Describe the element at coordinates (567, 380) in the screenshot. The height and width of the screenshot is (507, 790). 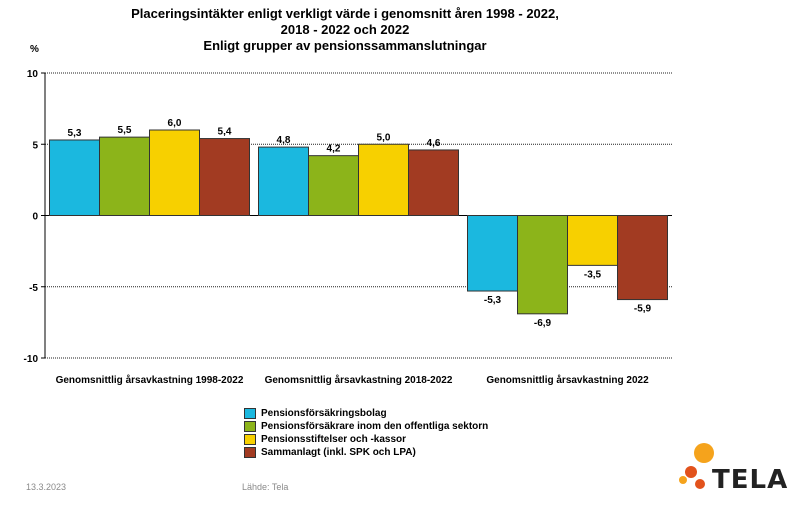
I see `x-category-label: Genomsnittlig årsavkastning 2022` at that location.